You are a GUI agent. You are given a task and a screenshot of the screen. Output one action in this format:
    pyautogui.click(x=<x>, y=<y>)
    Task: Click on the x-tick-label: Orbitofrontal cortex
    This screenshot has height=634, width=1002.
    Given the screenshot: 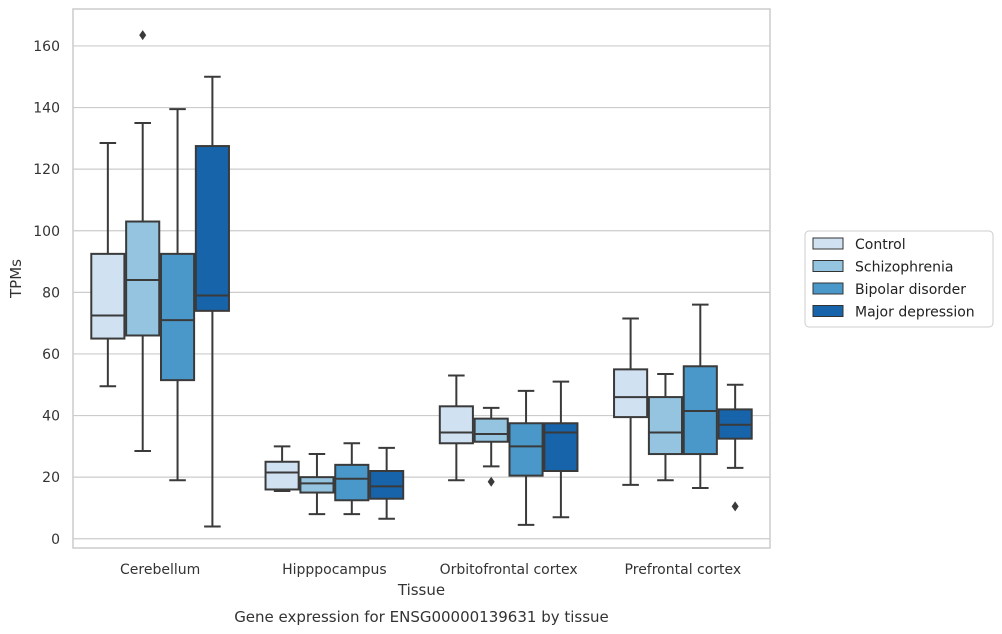 What is the action you would take?
    pyautogui.click(x=509, y=570)
    